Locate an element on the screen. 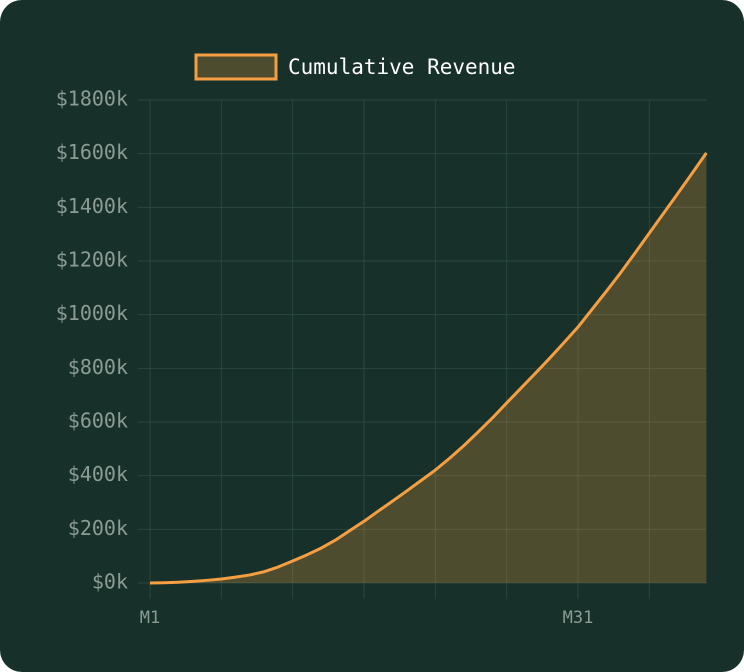  legend-swatch is located at coordinates (236, 67).